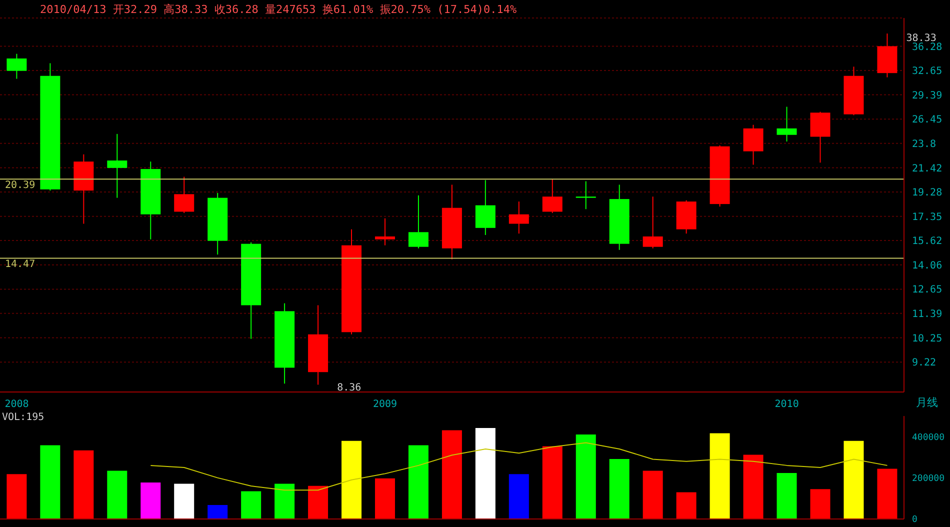  What do you see at coordinates (927, 217) in the screenshot?
I see `y-tick-label: 17.35` at bounding box center [927, 217].